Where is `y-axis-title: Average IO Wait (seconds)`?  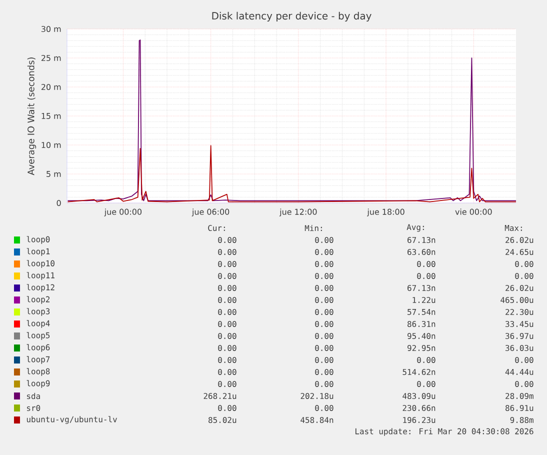 y-axis-title: Average IO Wait (seconds) is located at coordinates (31, 117).